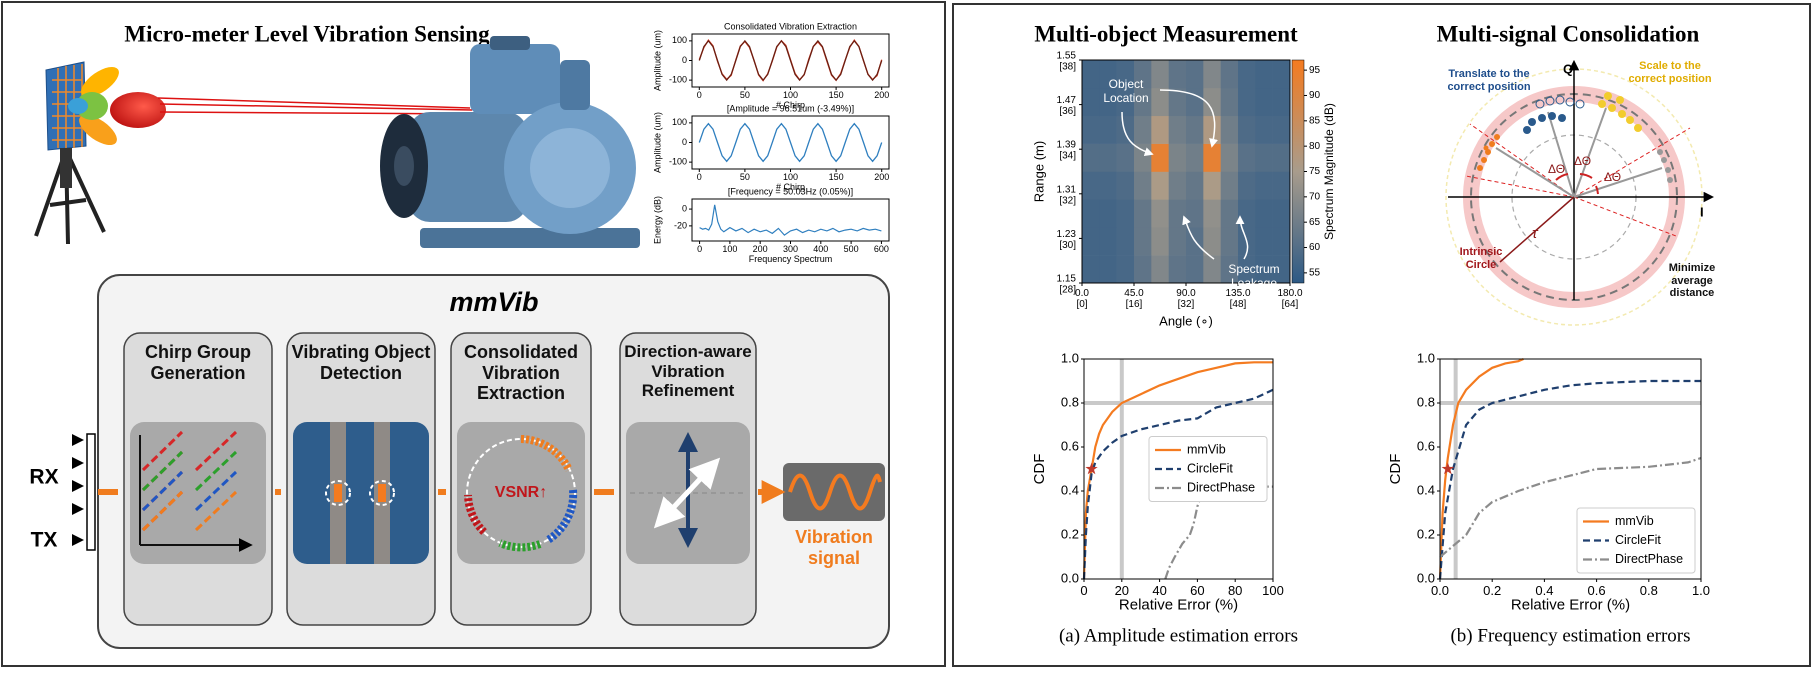  Describe the element at coordinates (1206, 449) in the screenshot. I see `legend-label: mmVib` at that location.